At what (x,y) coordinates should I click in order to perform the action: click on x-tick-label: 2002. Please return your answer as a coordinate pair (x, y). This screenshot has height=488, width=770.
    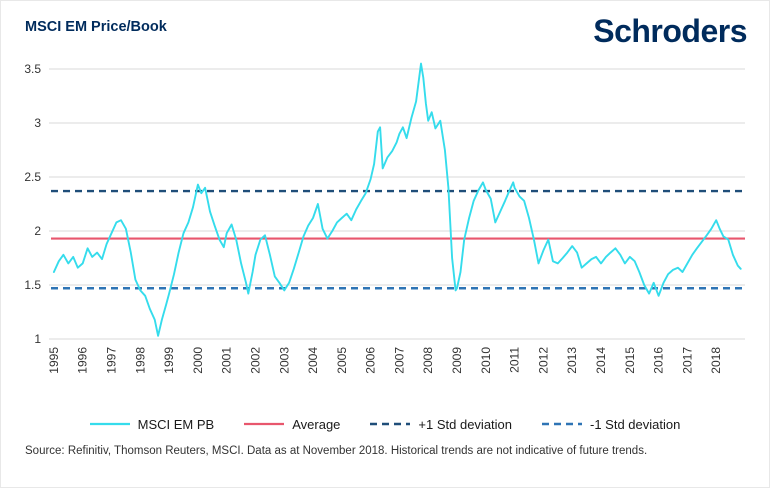
    Looking at the image, I should click on (255, 360).